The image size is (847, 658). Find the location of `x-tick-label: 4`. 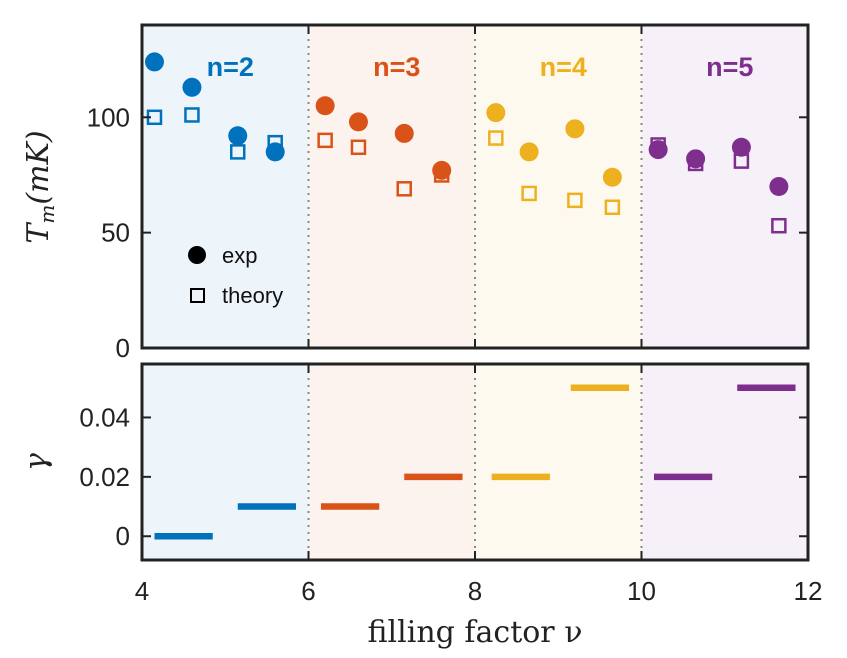

x-tick-label: 4 is located at coordinates (142, 591).